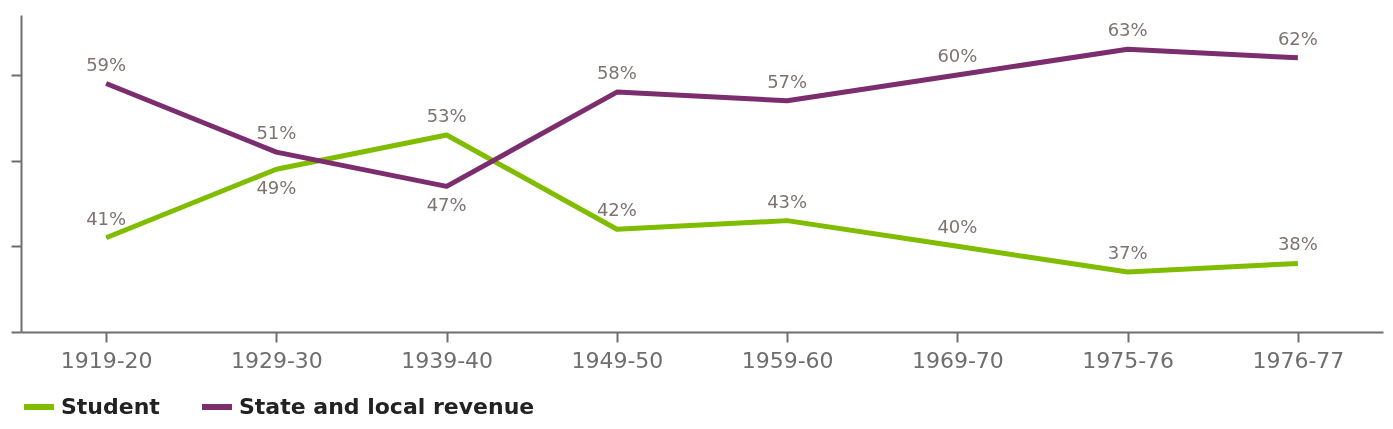  I want to click on x-tick-label: 1949-50, so click(617, 360).